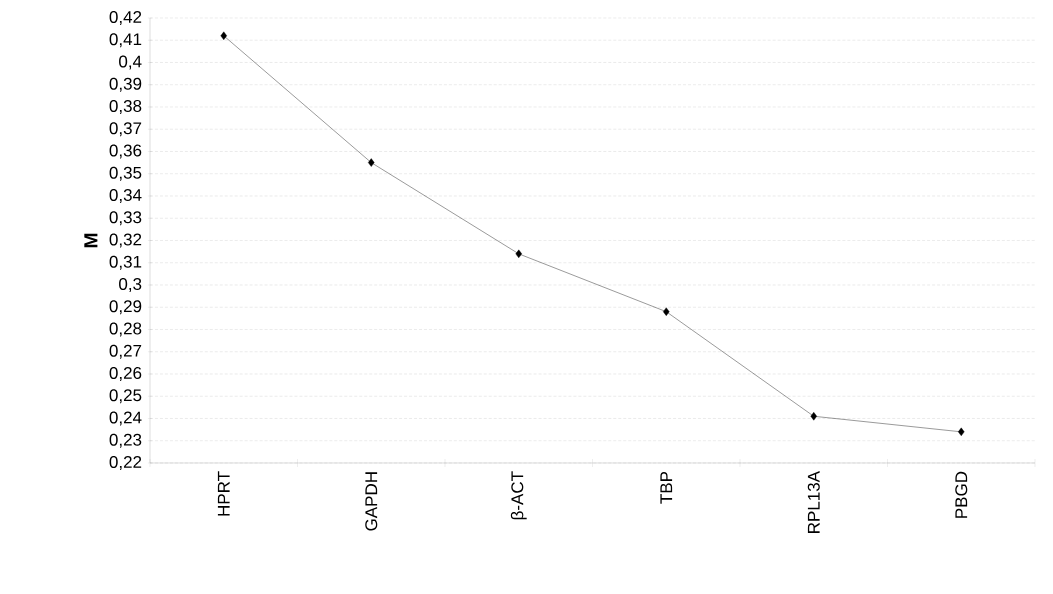 The width and height of the screenshot is (1053, 594). Describe the element at coordinates (125, 462) in the screenshot. I see `y-tick-label: 0,22` at that location.